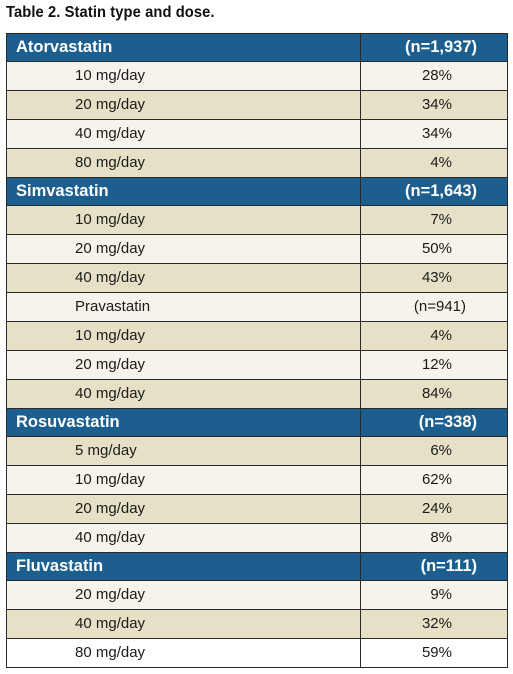  Describe the element at coordinates (434, 480) in the screenshot. I see `dose-percent: 62%` at that location.